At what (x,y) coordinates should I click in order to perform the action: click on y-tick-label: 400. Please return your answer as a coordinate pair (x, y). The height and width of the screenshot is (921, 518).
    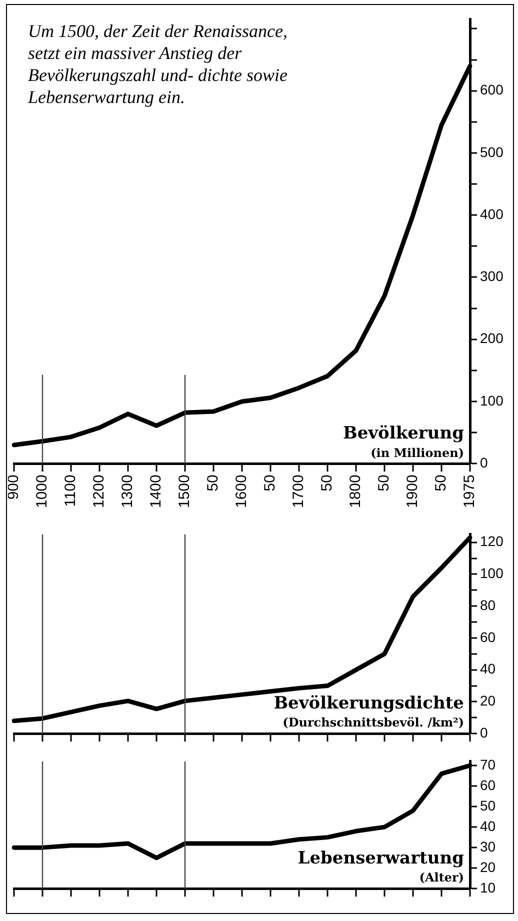
    Looking at the image, I should click on (492, 214).